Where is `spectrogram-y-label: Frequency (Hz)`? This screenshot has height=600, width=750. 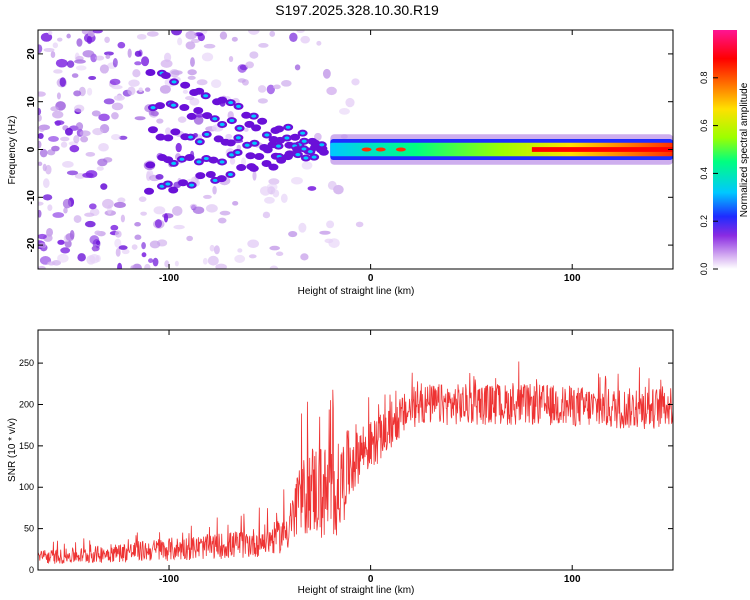
spectrogram-y-label: Frequency (Hz) is located at coordinates (12, 150).